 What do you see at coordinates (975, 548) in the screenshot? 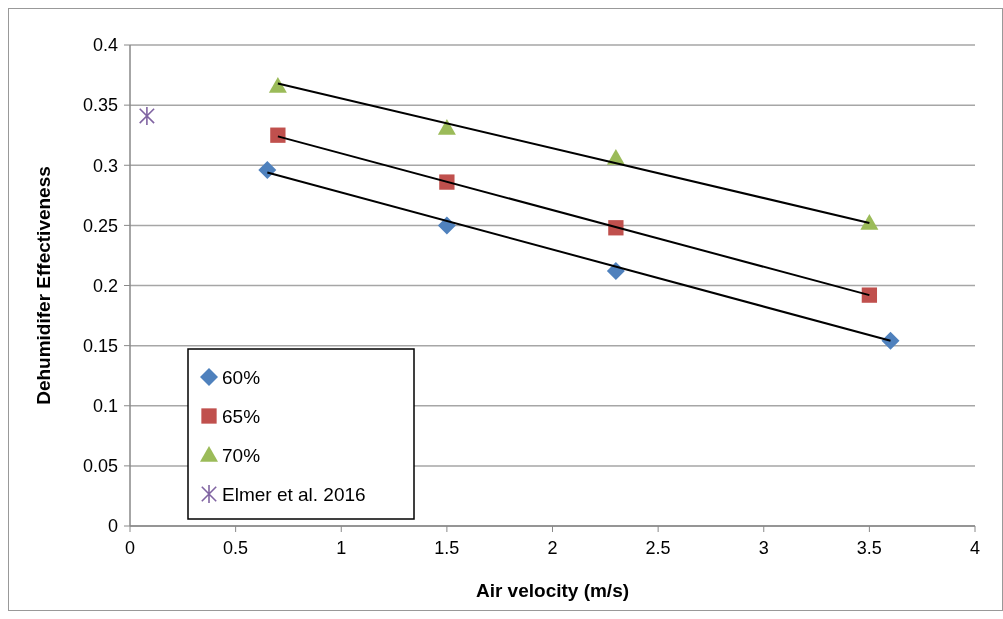
I see `x-tick-label: 4` at bounding box center [975, 548].